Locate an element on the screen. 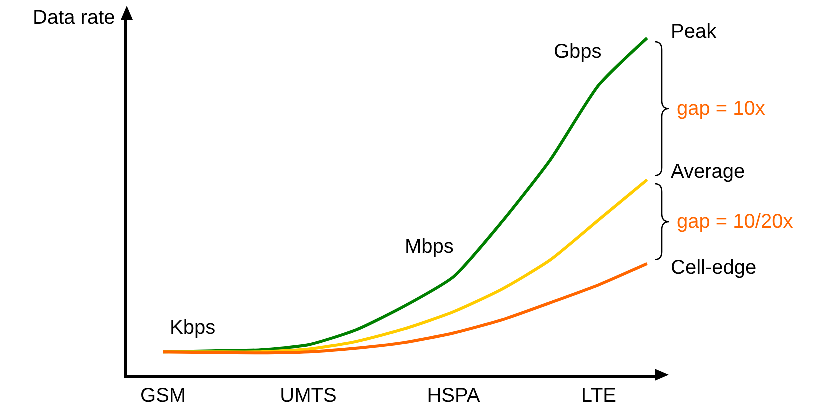 This screenshot has width=820, height=419. annotation: Kbps is located at coordinates (193, 328).